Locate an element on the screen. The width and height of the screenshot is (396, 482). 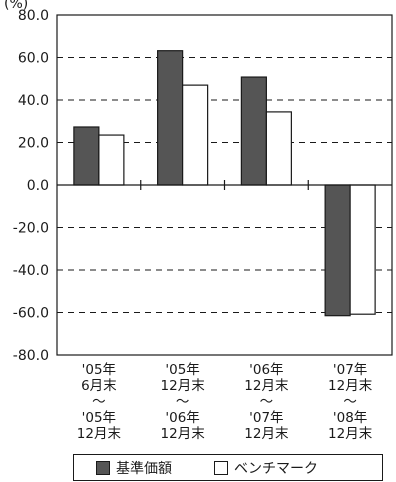
legend-item-nav: 基準価額 is located at coordinates (134, 468).